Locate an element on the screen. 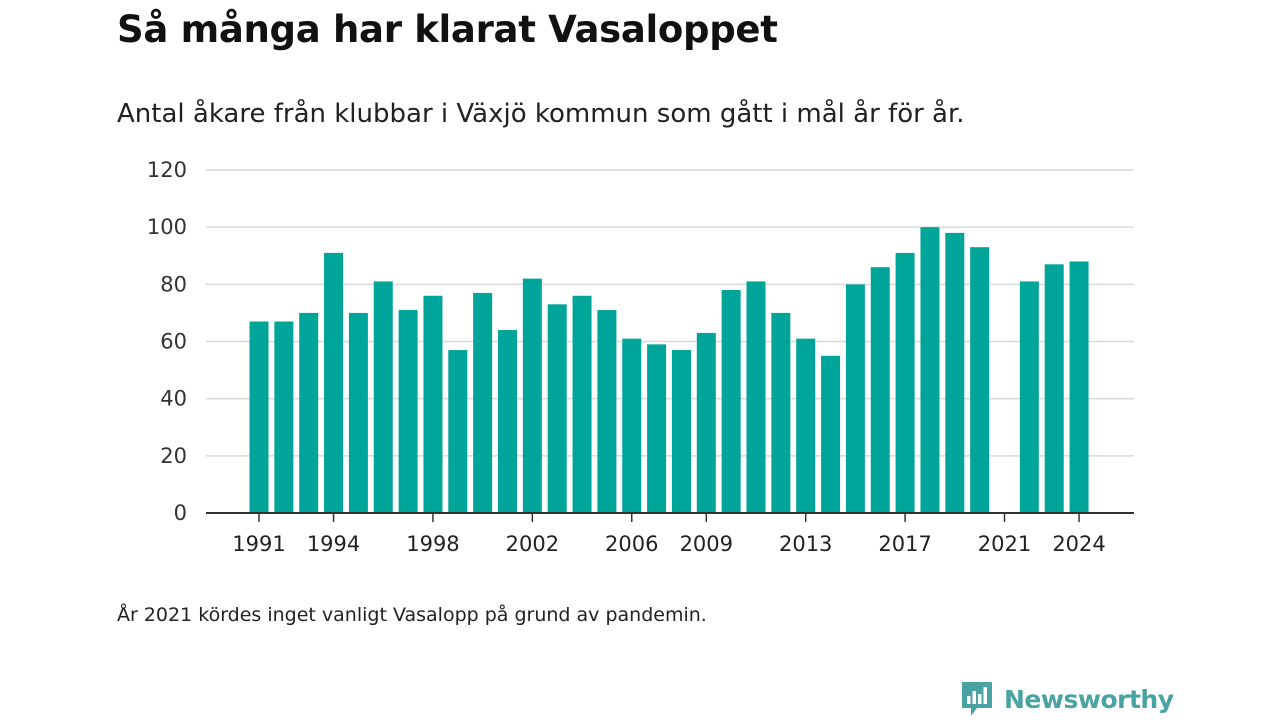  x-tick-label: 1994 is located at coordinates (333, 544).